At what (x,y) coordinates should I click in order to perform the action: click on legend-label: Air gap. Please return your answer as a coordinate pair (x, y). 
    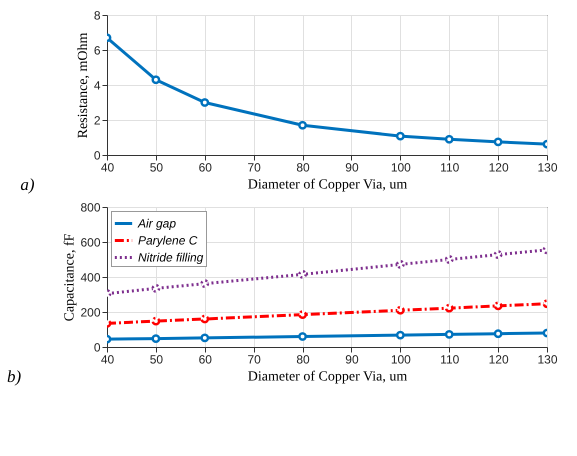
    Looking at the image, I should click on (156, 223).